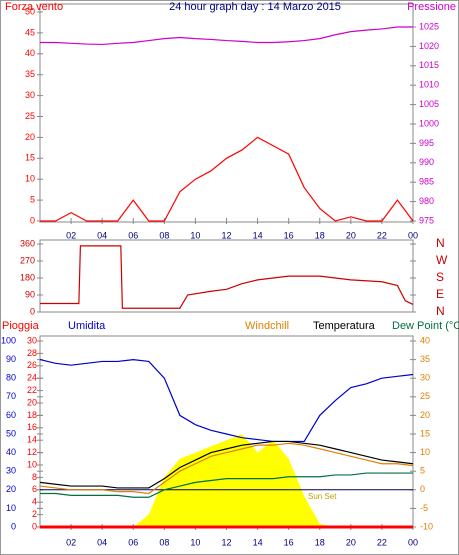  Describe the element at coordinates (425, 378) in the screenshot. I see `y2-tick-label: 30` at that location.